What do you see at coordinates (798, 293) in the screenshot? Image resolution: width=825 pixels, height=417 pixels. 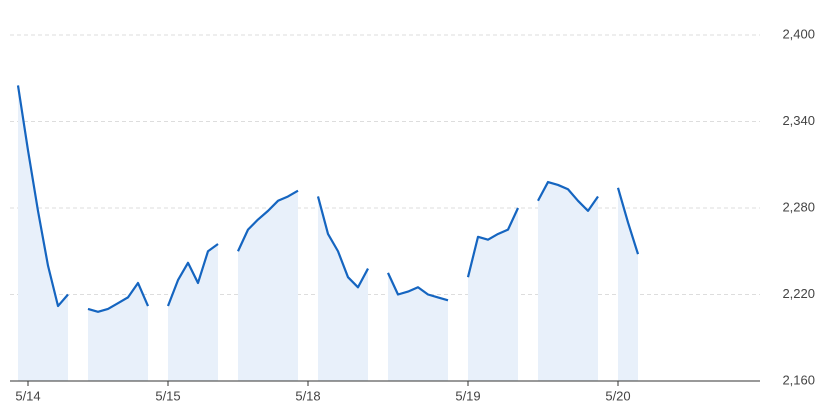 I see `y-tick-label: 2,220` at bounding box center [798, 293].